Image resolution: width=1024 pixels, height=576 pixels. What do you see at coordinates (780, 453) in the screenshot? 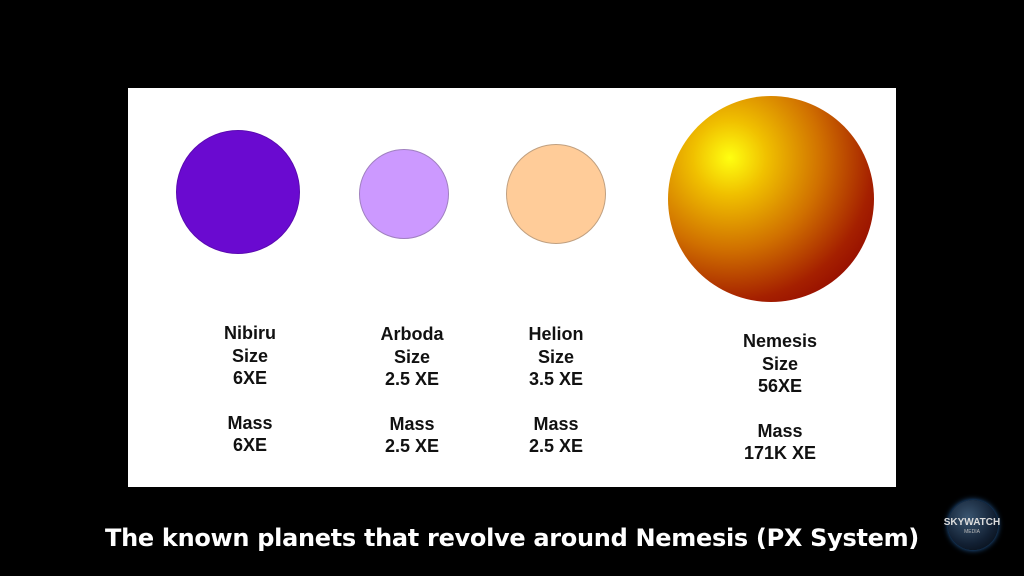
I see `mass-value: 171K XE` at bounding box center [780, 453].